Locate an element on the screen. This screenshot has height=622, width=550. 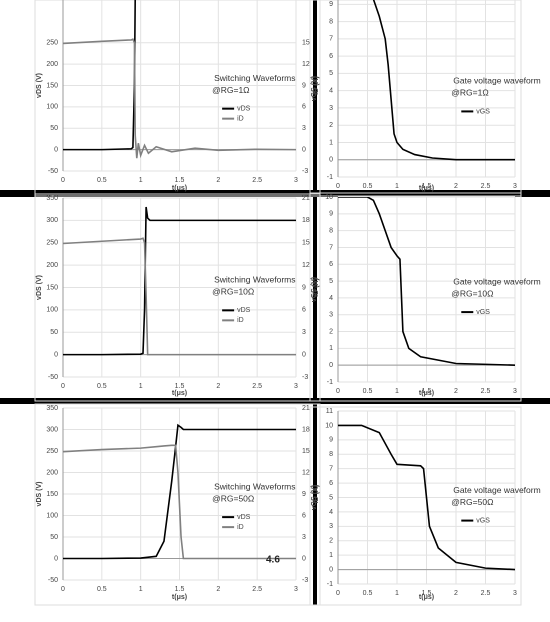
annotation: @RG=1Ω is located at coordinates (469, 93).